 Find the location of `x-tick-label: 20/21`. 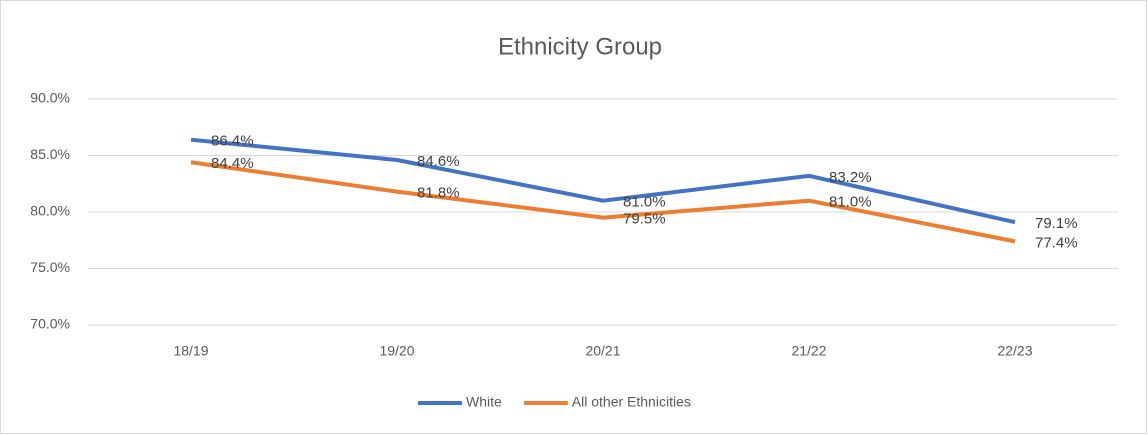

x-tick-label: 20/21 is located at coordinates (602, 351).